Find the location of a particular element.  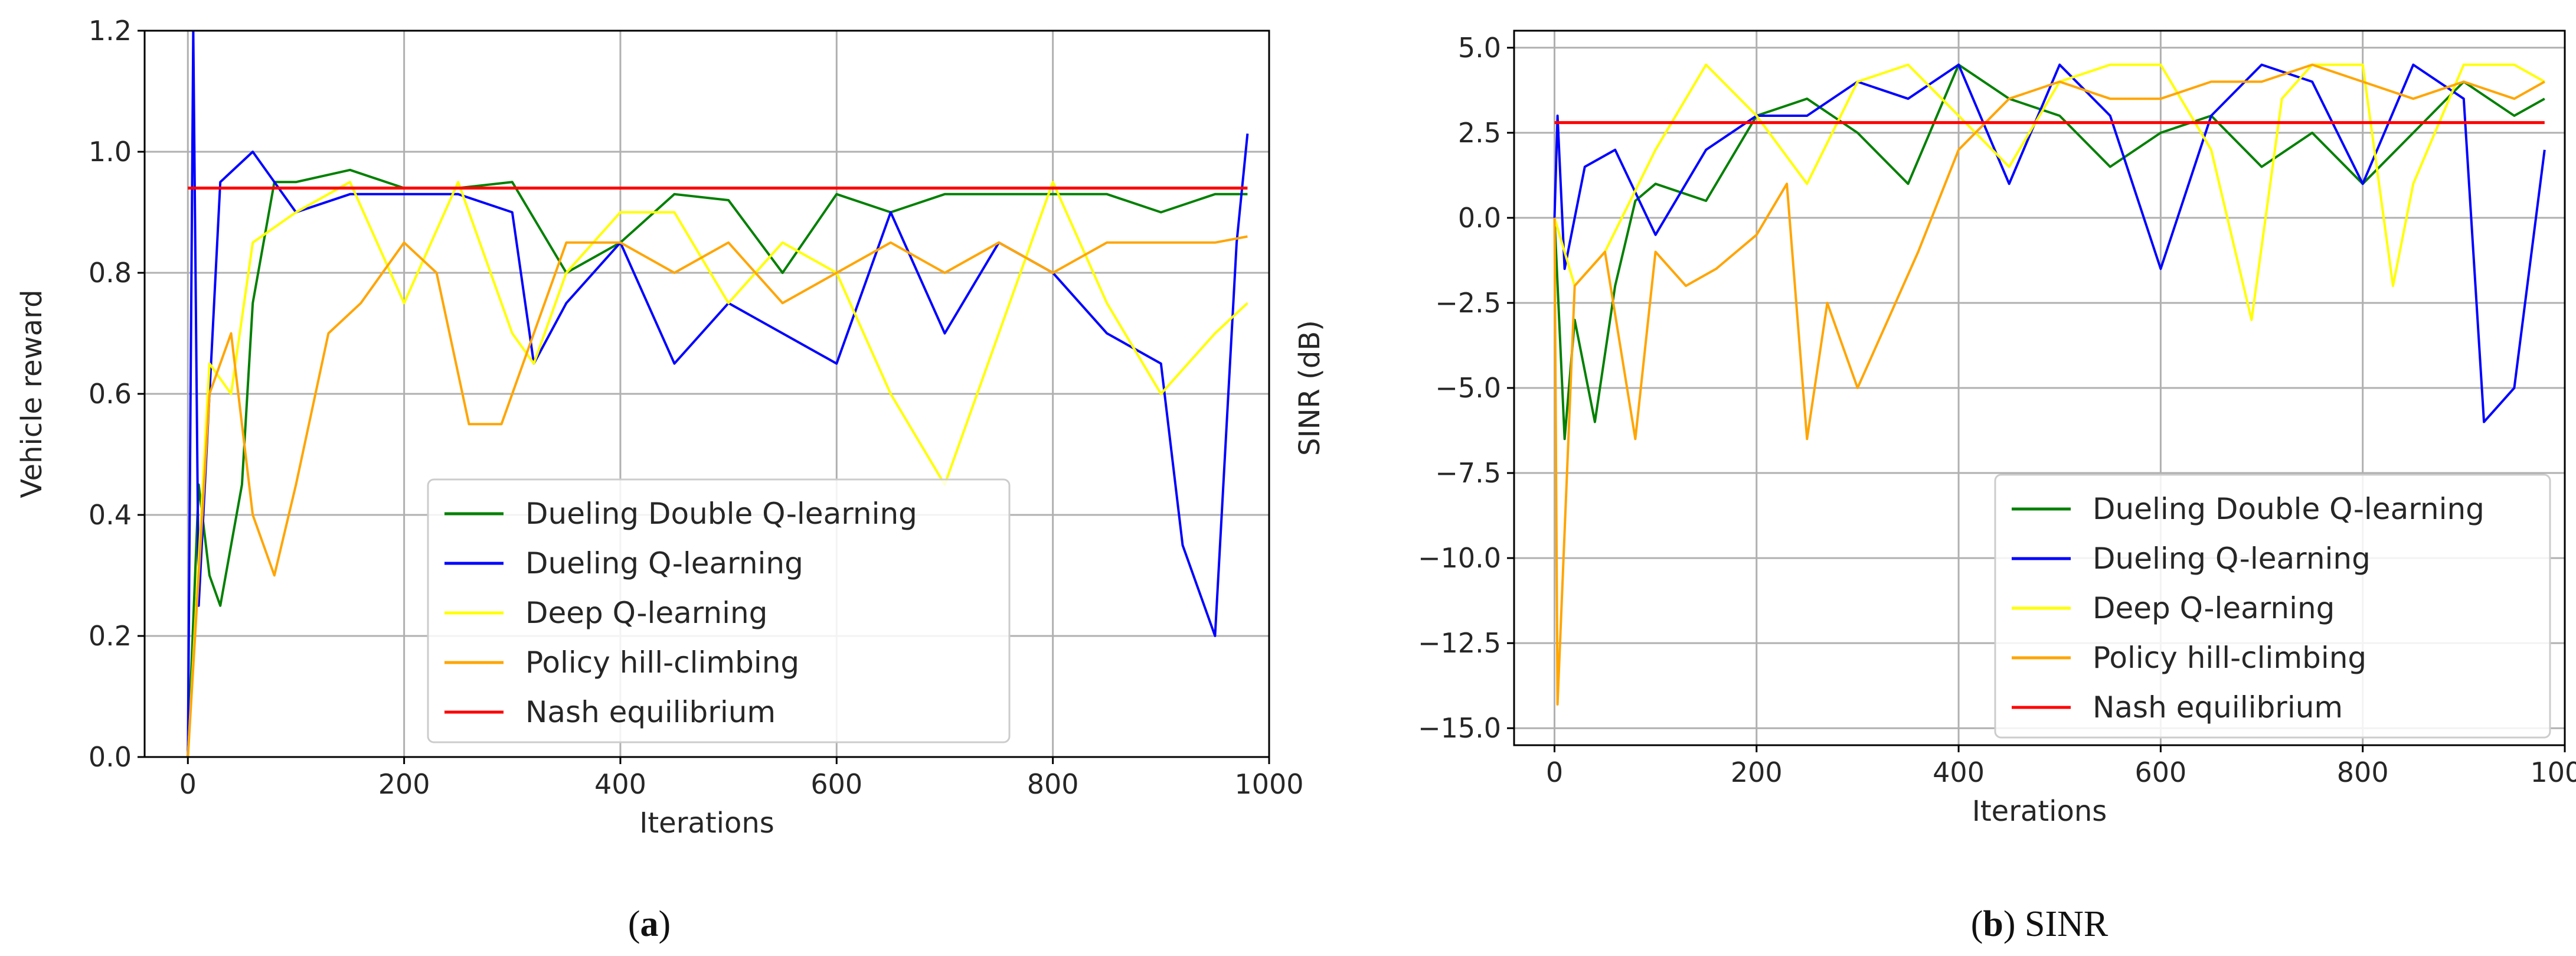

y-axis-label: Vehicle reward is located at coordinates (31, 393).